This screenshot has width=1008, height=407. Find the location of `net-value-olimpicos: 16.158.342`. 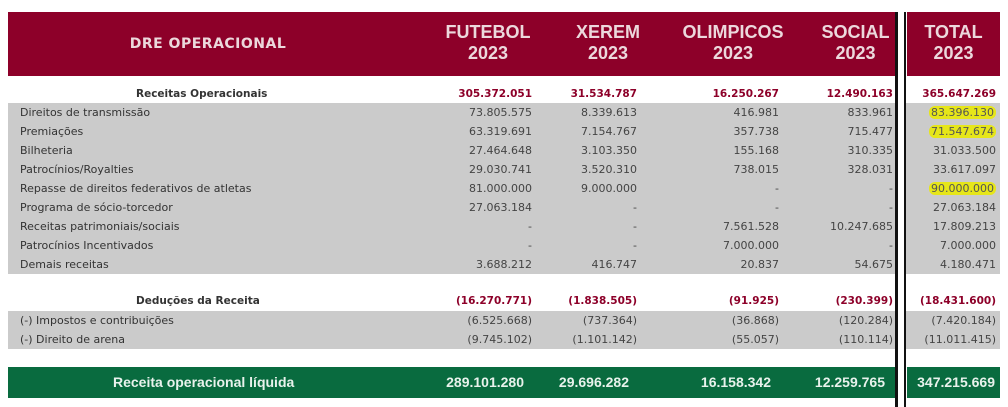

net-value-olimpicos: 16.158.342 is located at coordinates (735, 382).